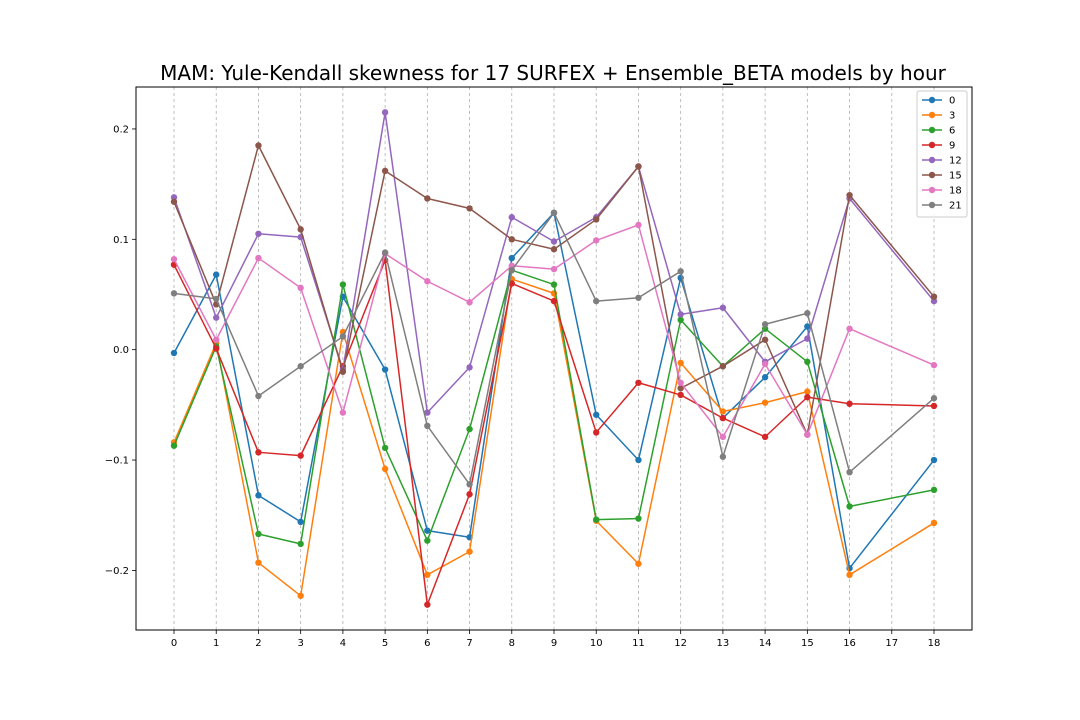  What do you see at coordinates (955, 191) in the screenshot?
I see `legend-label: 18` at bounding box center [955, 191].